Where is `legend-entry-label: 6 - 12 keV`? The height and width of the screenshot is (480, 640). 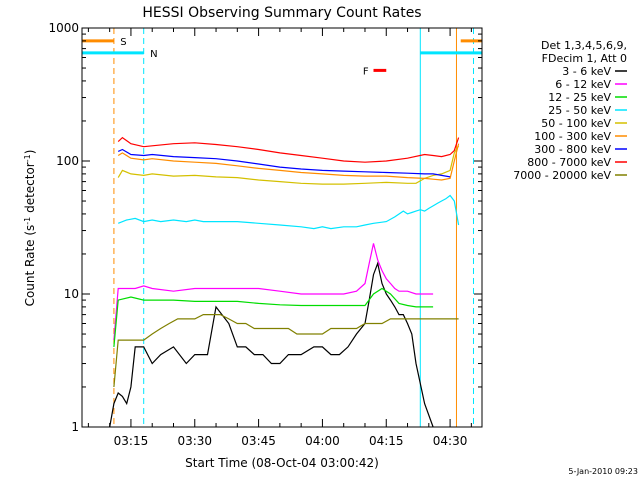 legend-entry-label: 6 - 12 keV is located at coordinates (583, 84).